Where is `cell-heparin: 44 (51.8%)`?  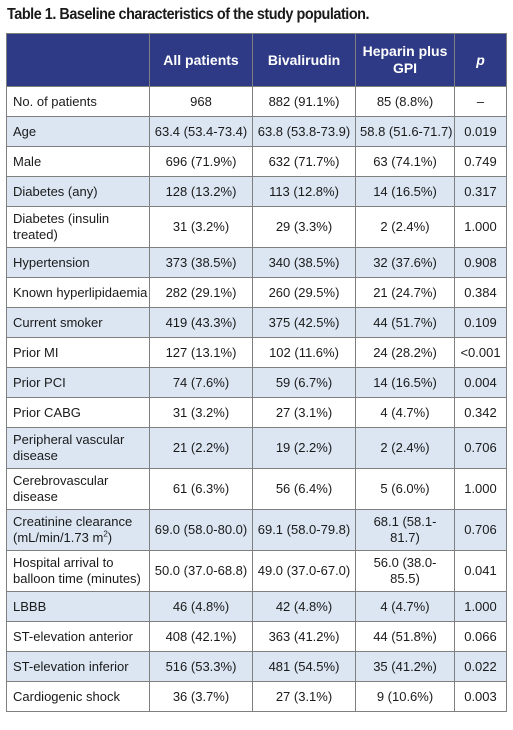
cell-heparin: 44 (51.8%) is located at coordinates (405, 636).